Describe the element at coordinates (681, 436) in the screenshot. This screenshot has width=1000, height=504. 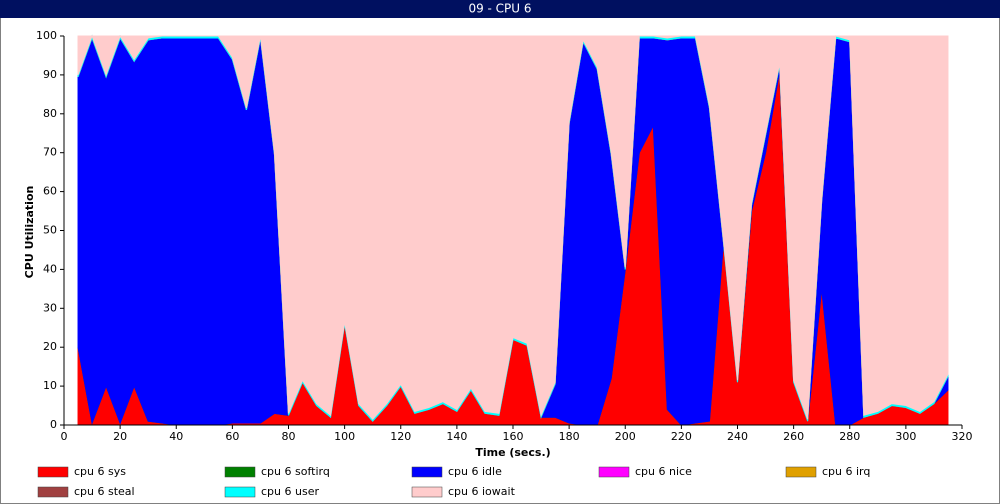
I see `x-tick-label: 220` at that location.